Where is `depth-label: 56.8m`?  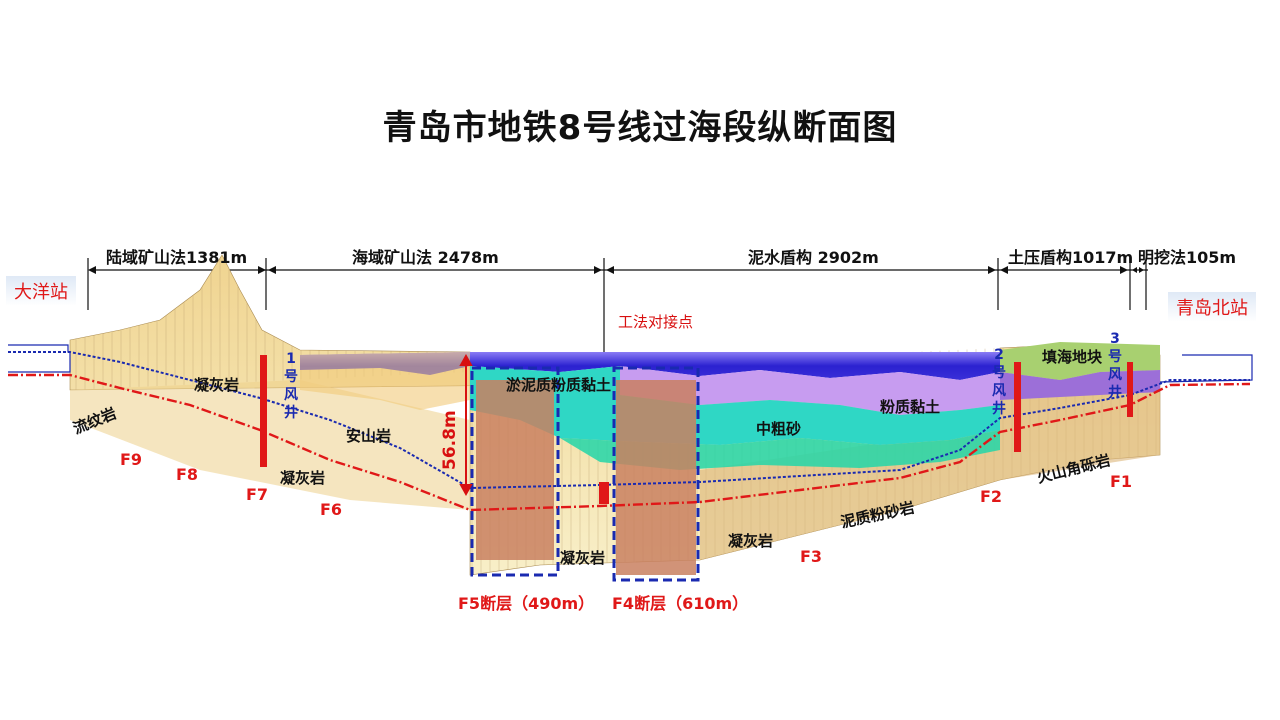 depth-label: 56.8m is located at coordinates (450, 440).